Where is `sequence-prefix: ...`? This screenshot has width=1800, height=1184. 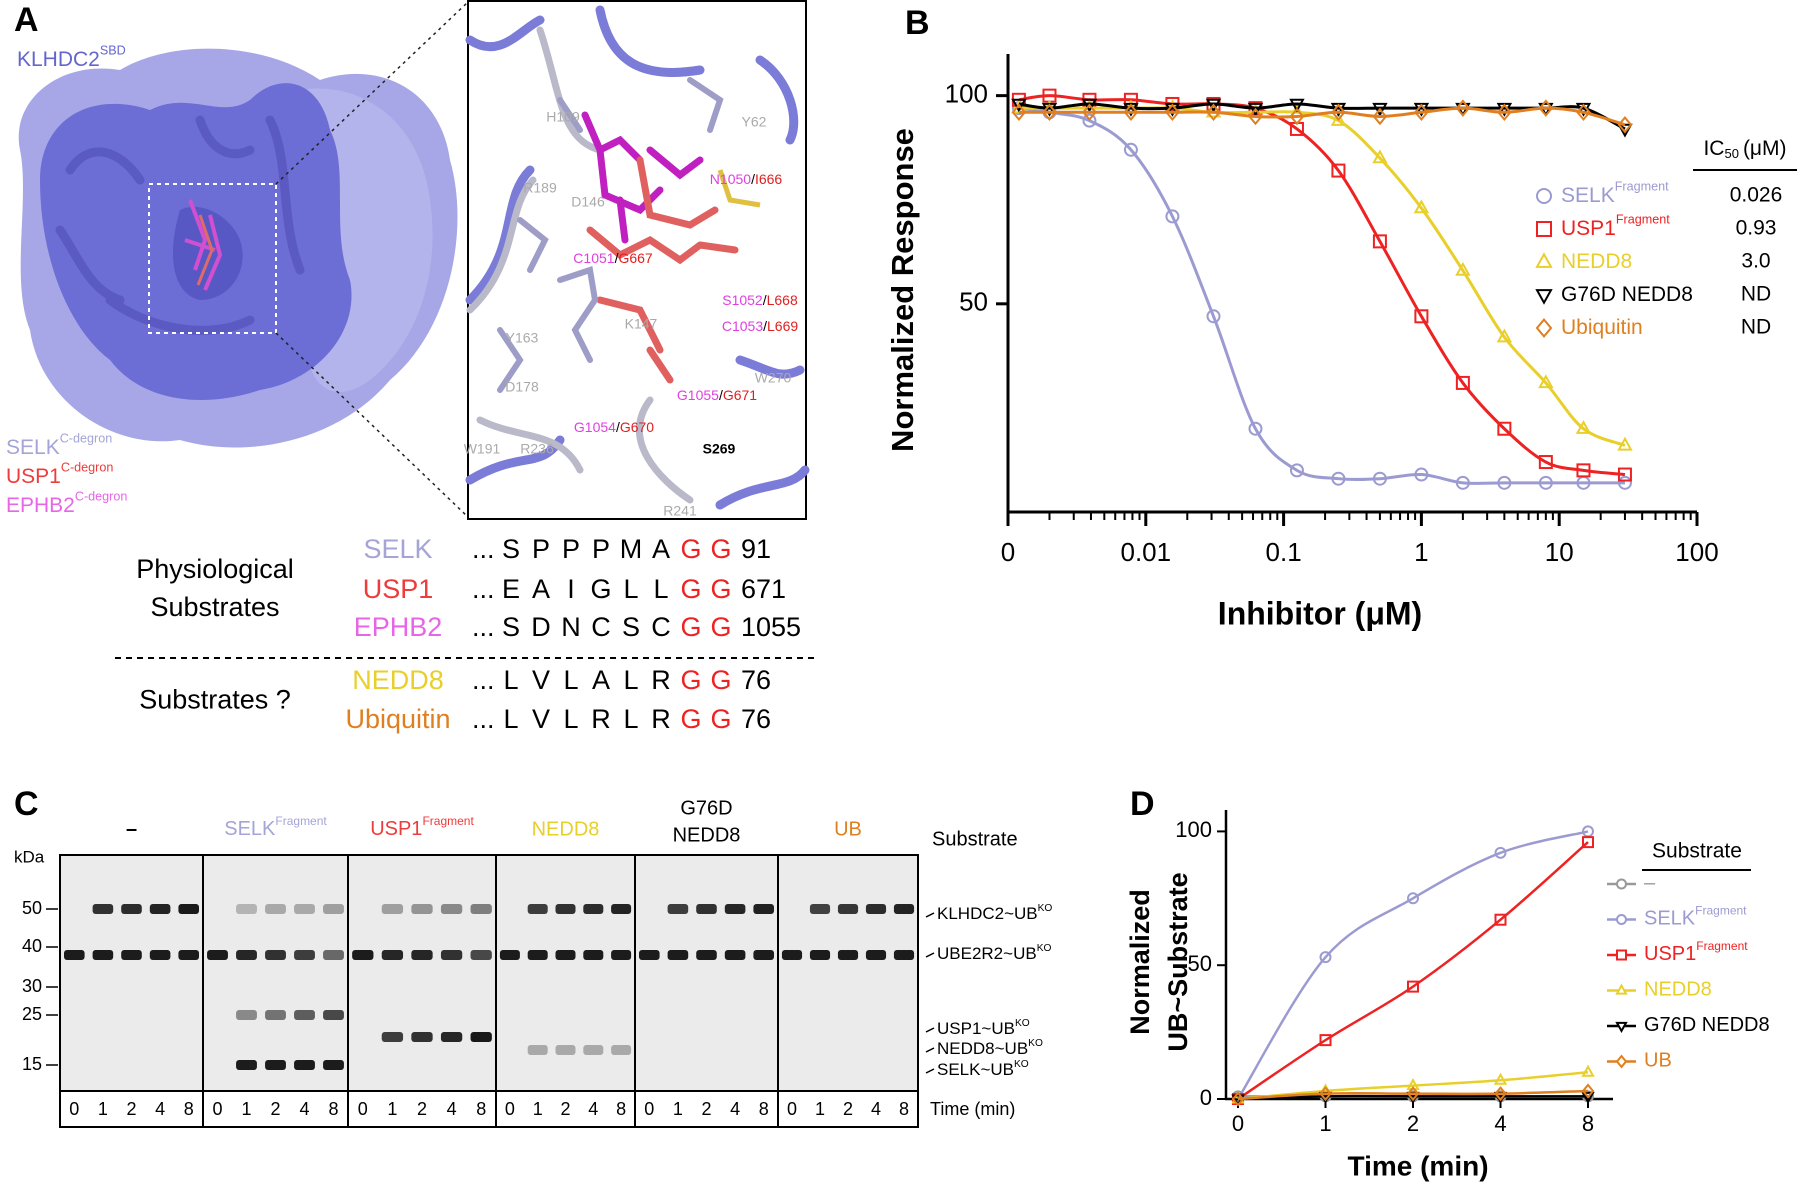 sequence-prefix: ... is located at coordinates (483, 589).